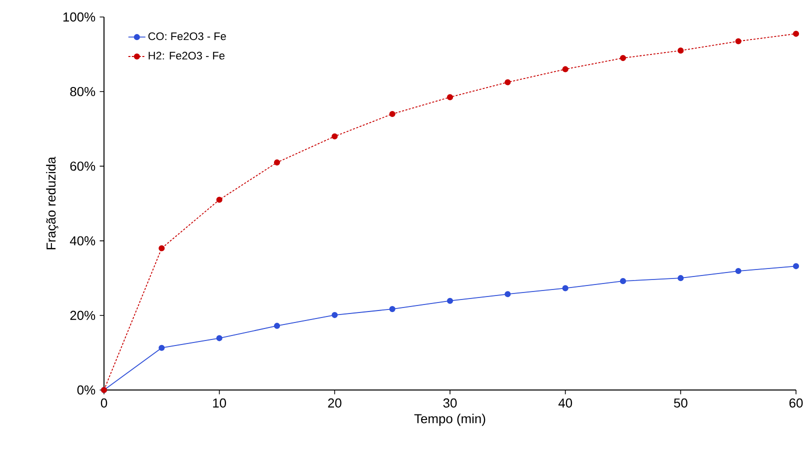 This screenshot has height=466, width=811. I want to click on x-tick-label: 30, so click(450, 403).